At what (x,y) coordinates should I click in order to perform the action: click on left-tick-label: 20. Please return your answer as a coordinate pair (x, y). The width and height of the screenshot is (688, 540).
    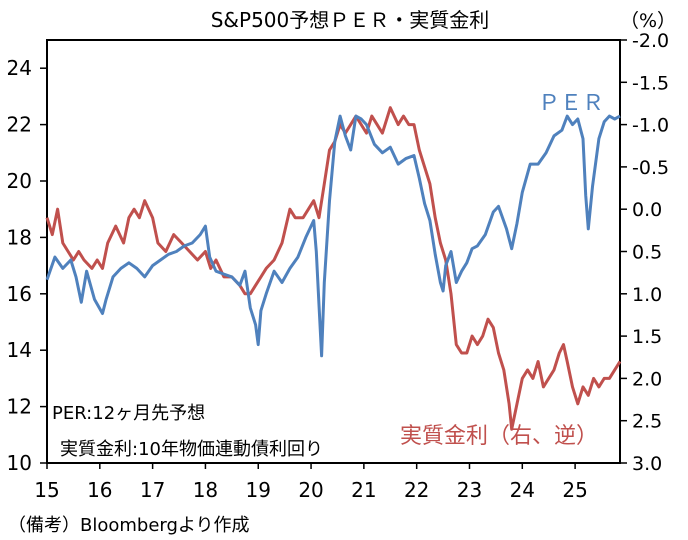
    Looking at the image, I should click on (19, 181).